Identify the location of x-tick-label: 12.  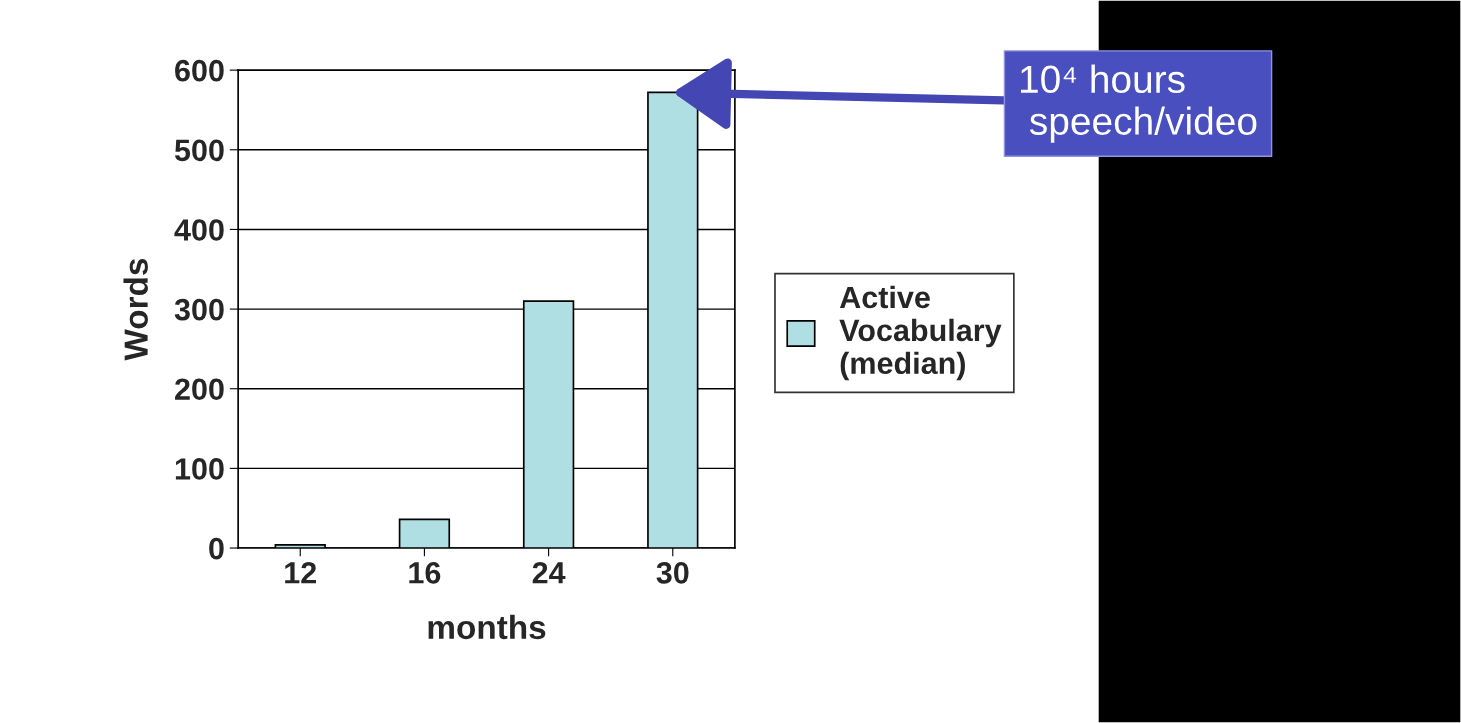
(301, 573).